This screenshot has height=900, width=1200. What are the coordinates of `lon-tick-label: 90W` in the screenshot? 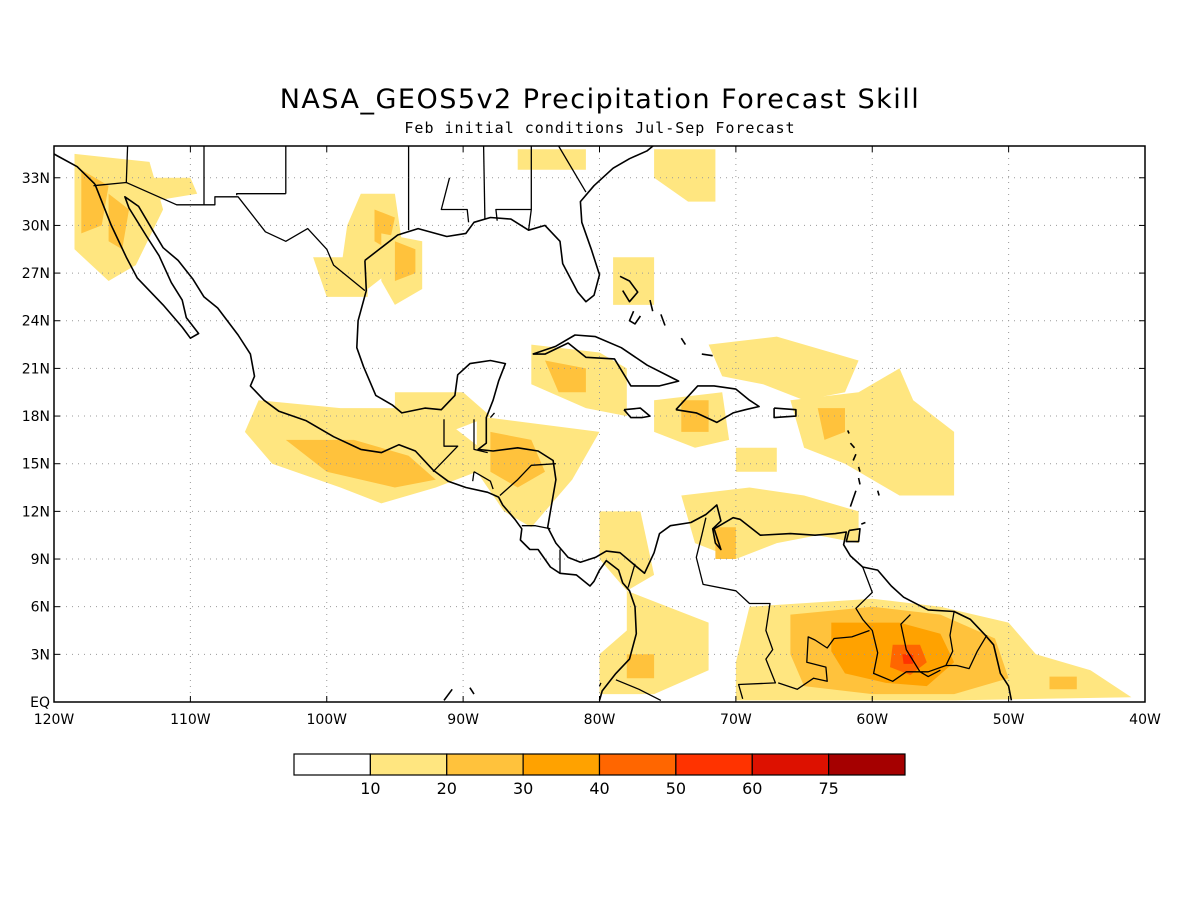 It's located at (463, 720).